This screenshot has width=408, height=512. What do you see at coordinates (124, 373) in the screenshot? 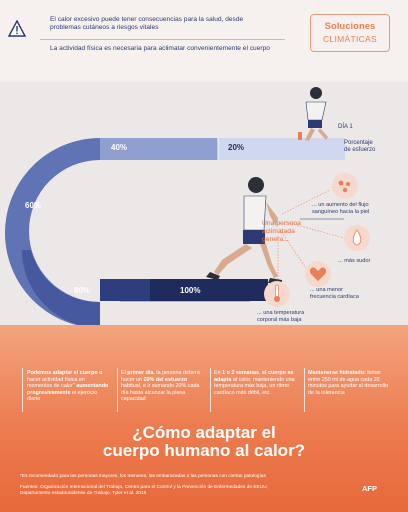
I see `column-2-text-0: El` at bounding box center [124, 373].